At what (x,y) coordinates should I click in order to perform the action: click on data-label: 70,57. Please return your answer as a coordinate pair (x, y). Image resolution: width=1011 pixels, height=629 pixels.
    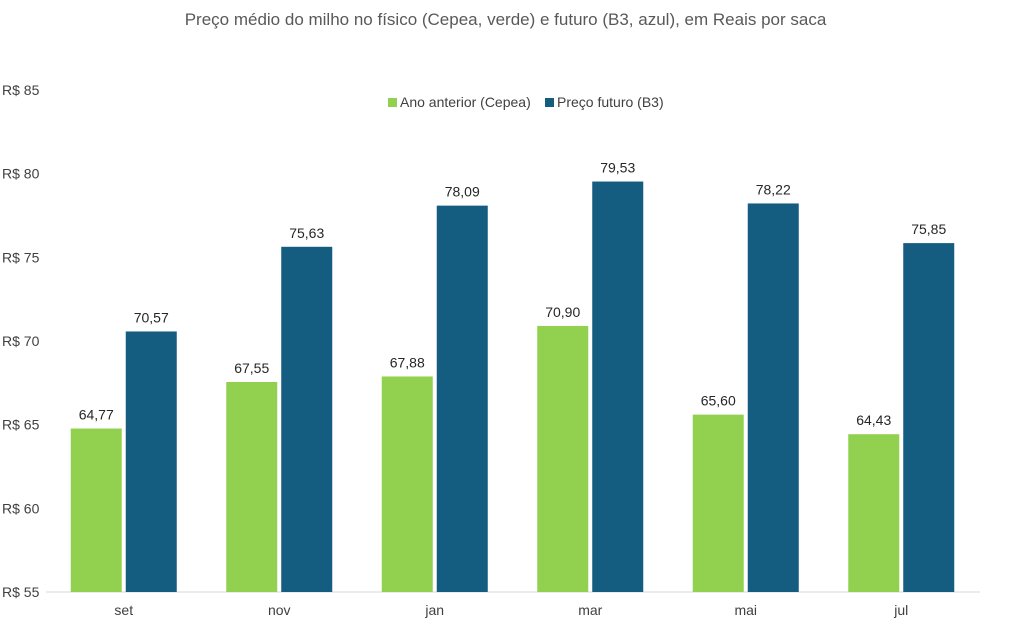
    Looking at the image, I should click on (151, 317).